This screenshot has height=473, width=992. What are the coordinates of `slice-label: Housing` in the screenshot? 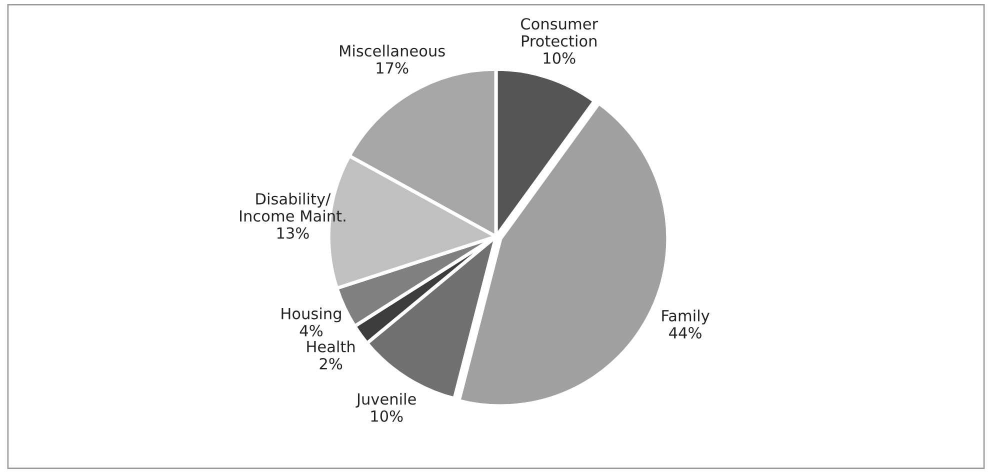 It's located at (311, 314).